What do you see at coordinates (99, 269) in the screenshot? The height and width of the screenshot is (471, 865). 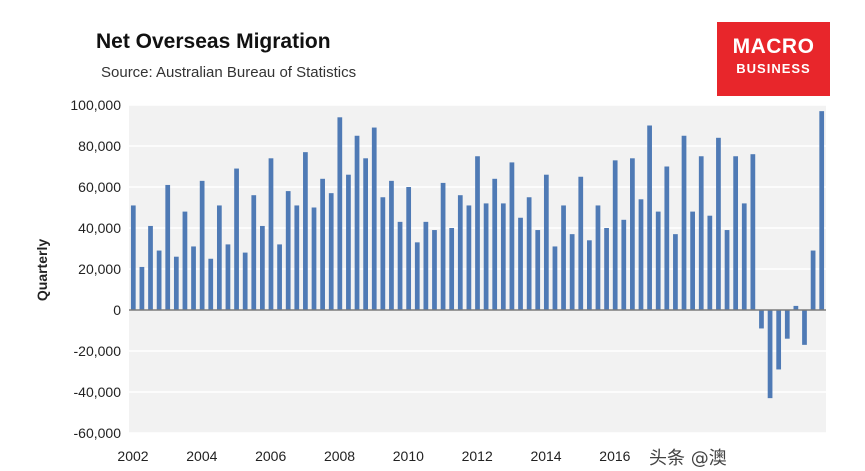 I see `y-tick-label: 20,000` at bounding box center [99, 269].